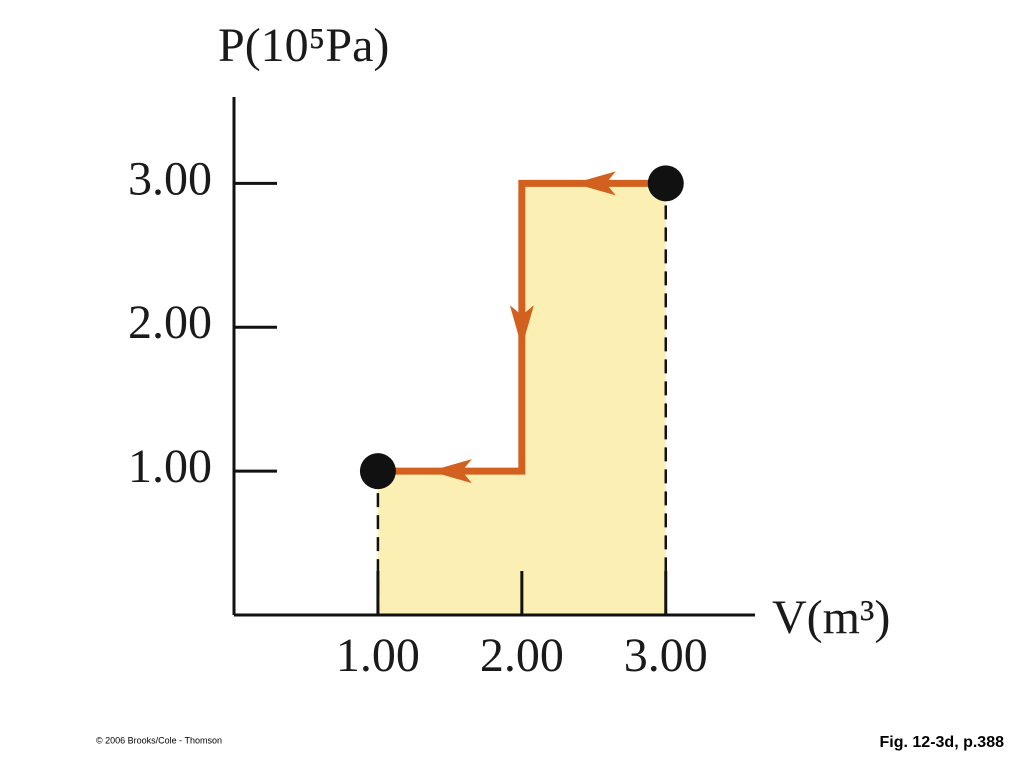  Describe the element at coordinates (666, 655) in the screenshot. I see `x-tick-label: 3.00` at that location.